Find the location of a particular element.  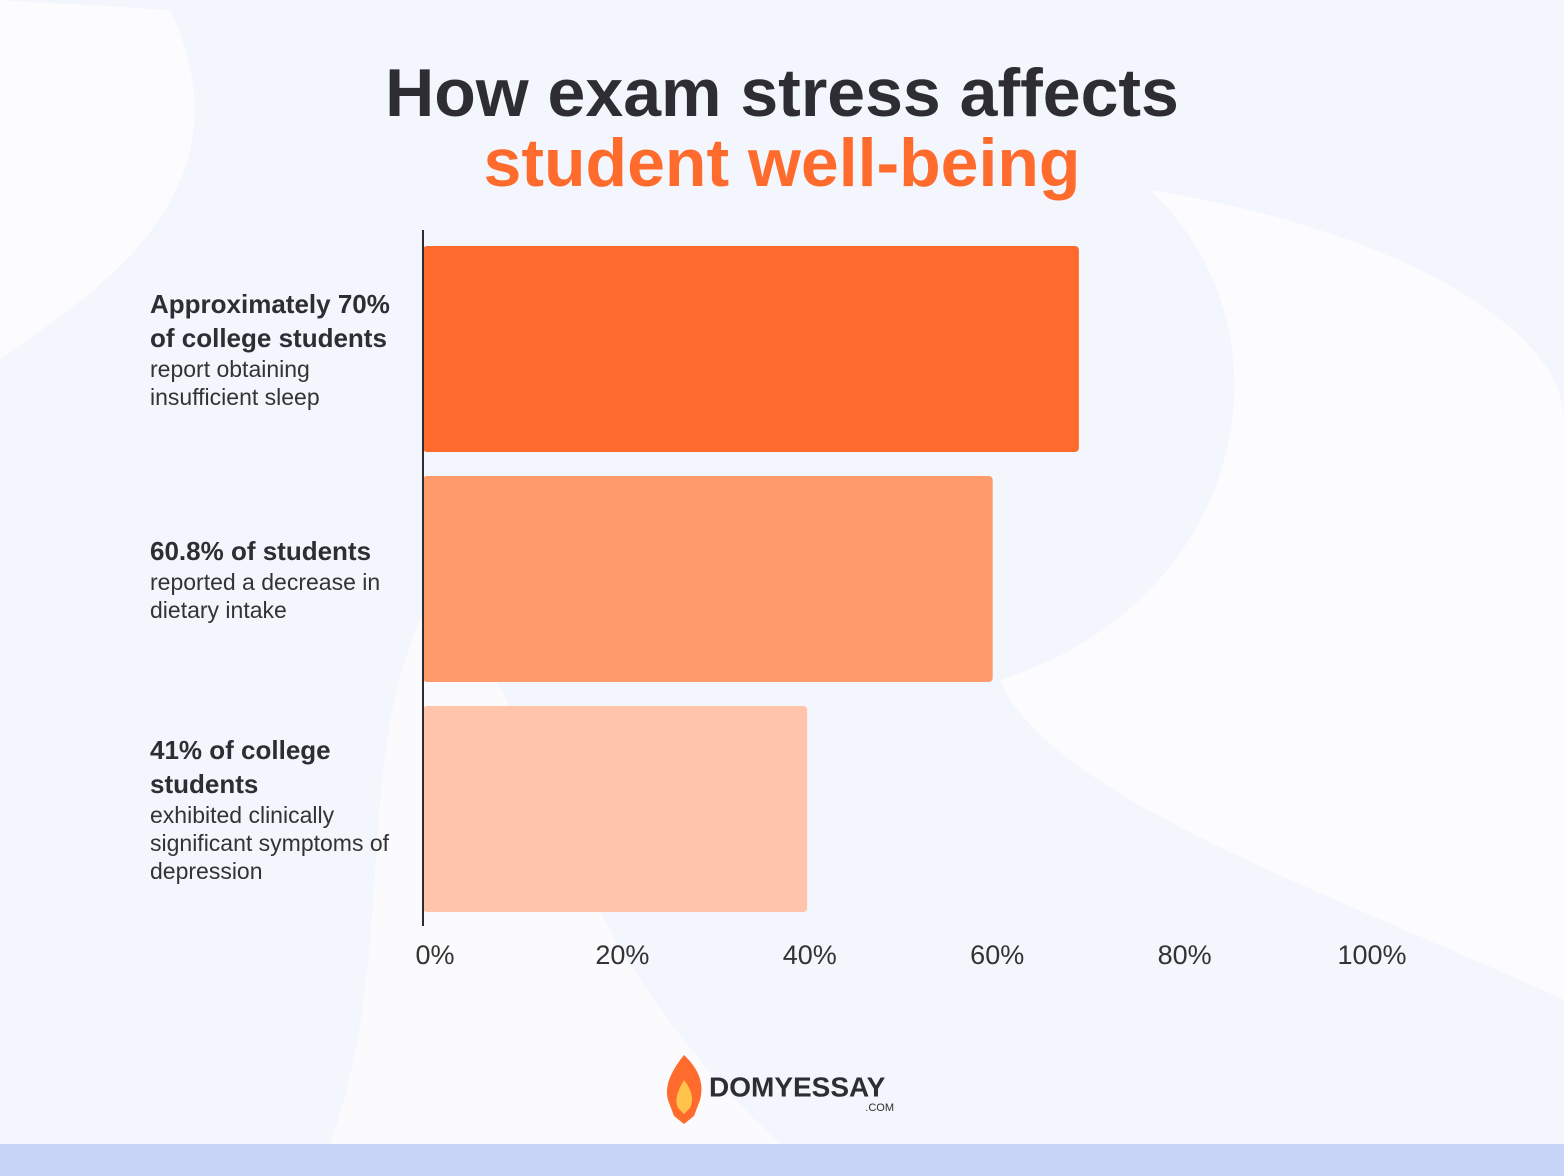

x-tick-label: 100% is located at coordinates (1371, 955).